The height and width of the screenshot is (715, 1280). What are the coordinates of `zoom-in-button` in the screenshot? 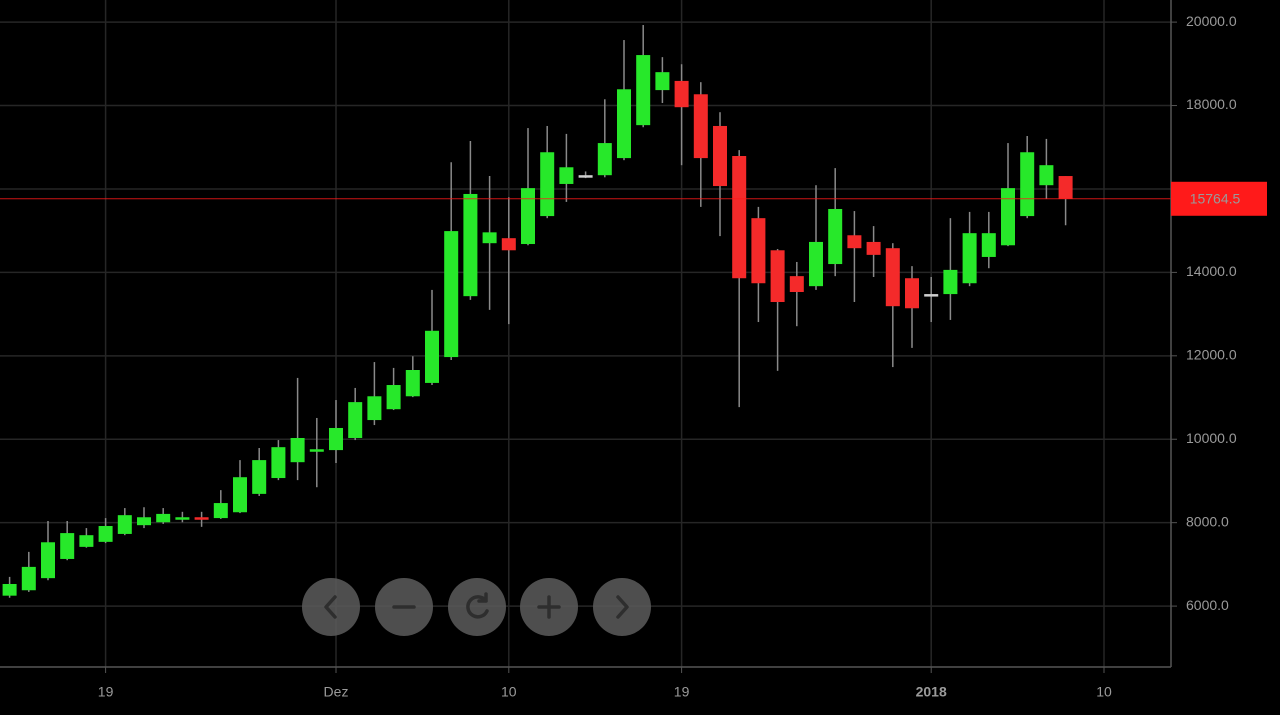 It's located at (549, 607).